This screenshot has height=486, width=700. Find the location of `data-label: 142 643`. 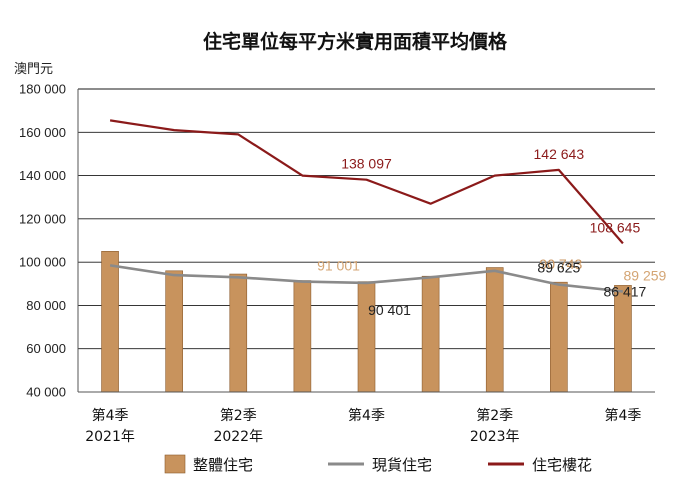

data-label: 142 643 is located at coordinates (559, 154).